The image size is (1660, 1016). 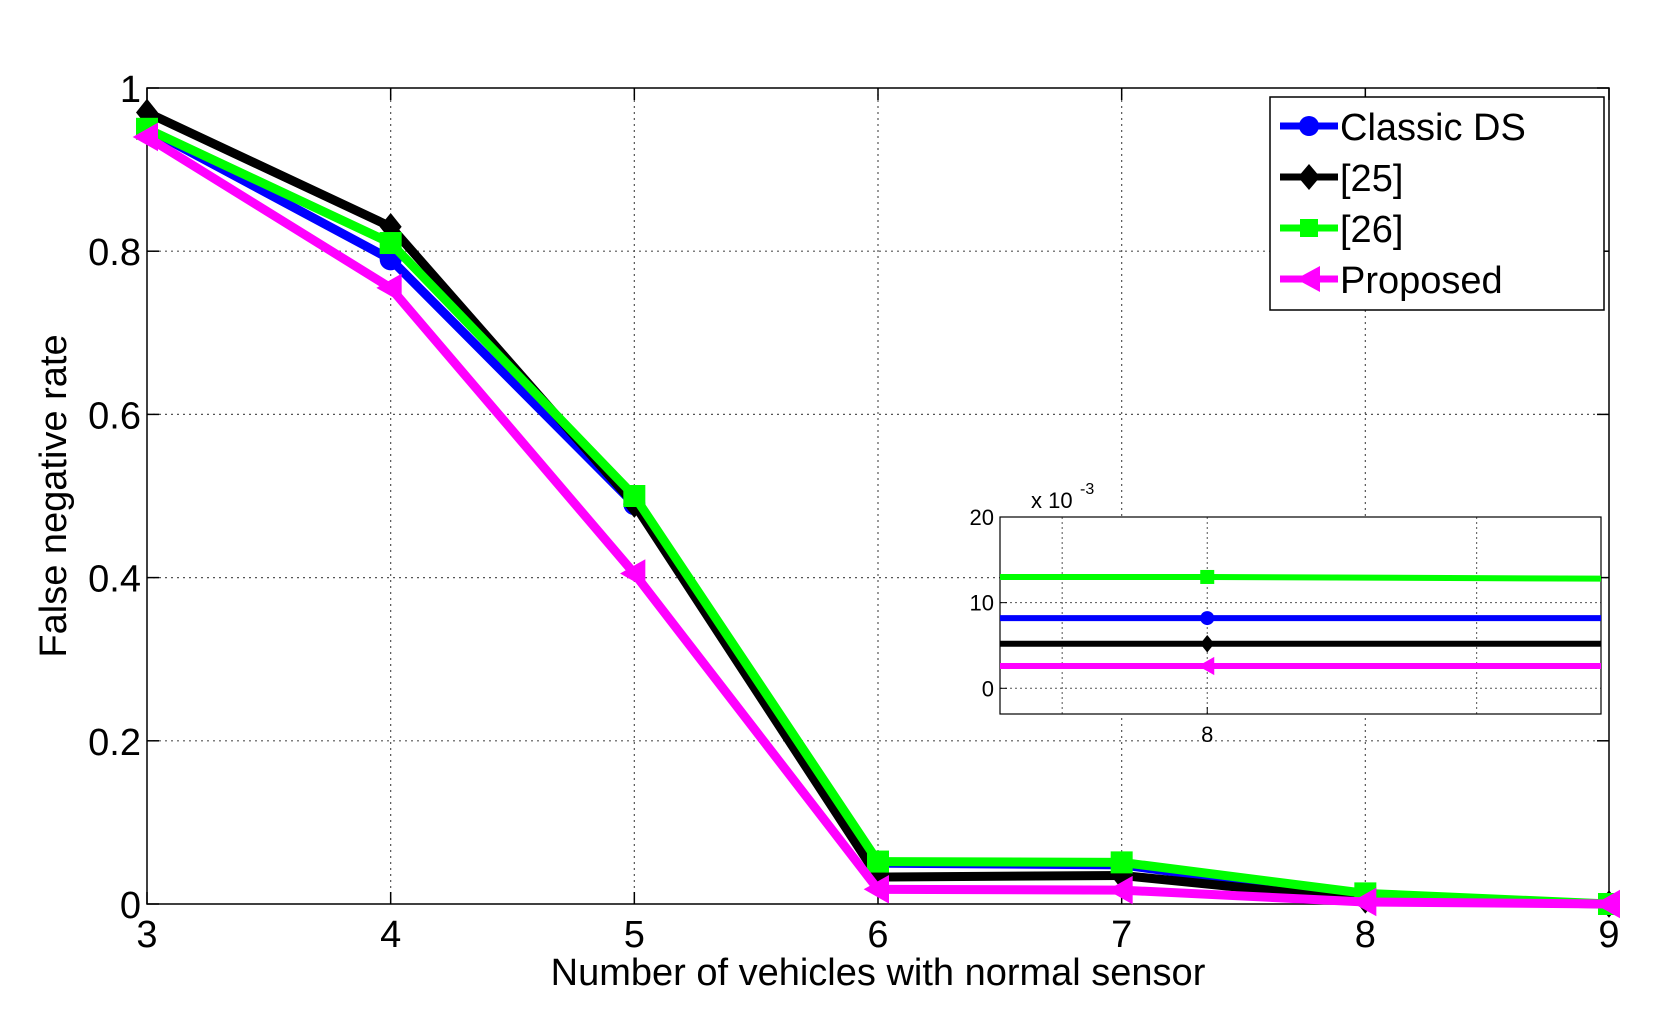 I want to click on inset-gridlines, so click(x=1300, y=615).